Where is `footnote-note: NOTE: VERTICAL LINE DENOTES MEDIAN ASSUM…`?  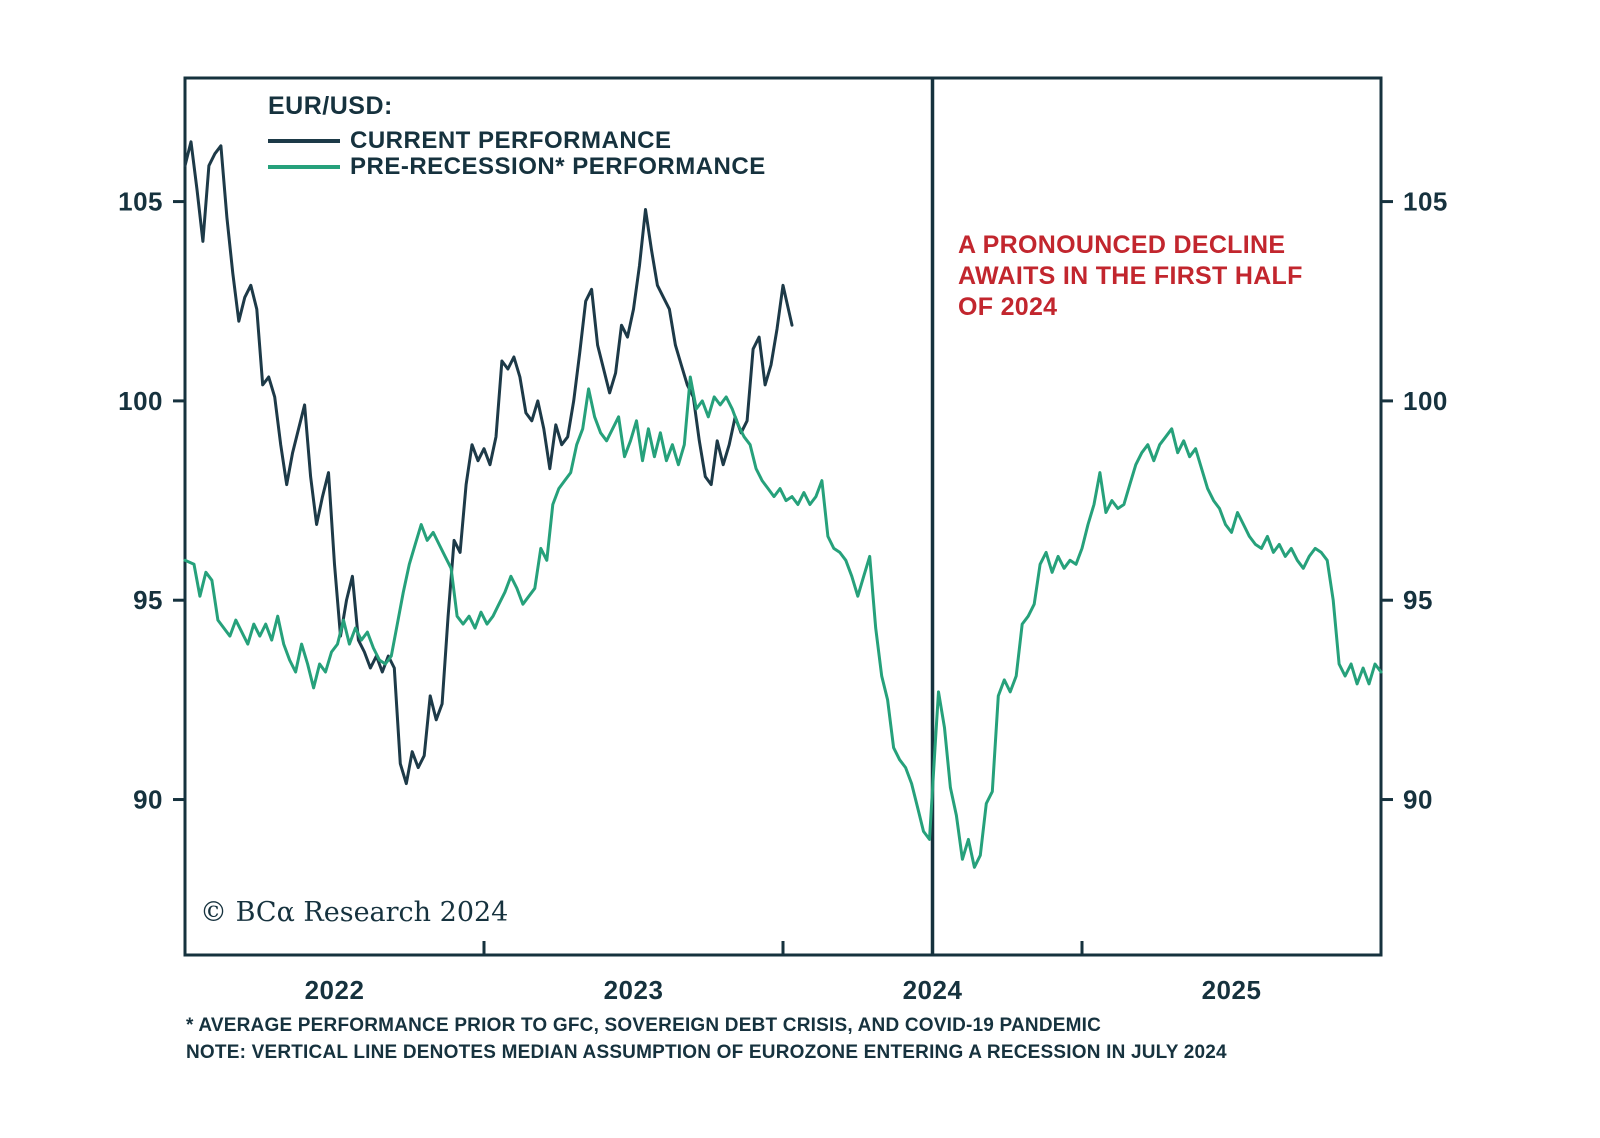 footnote-note: NOTE: VERTICAL LINE DENOTES MEDIAN ASSUM… is located at coordinates (706, 1052).